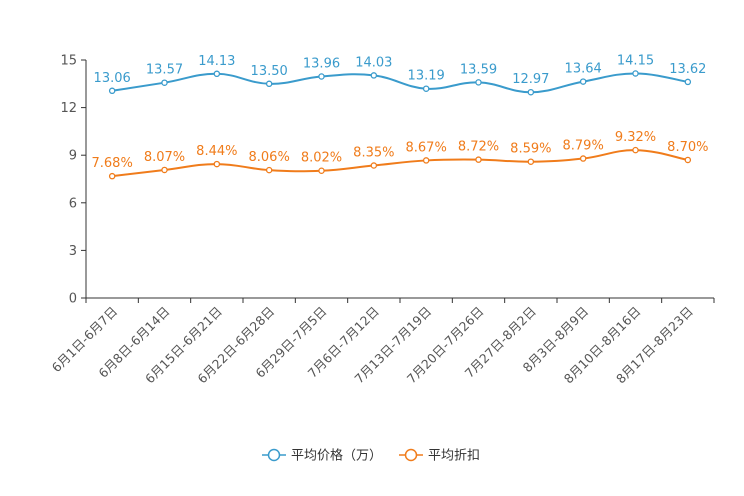  What do you see at coordinates (68, 61) in the screenshot?
I see `y-tick-label: 15` at bounding box center [68, 61].